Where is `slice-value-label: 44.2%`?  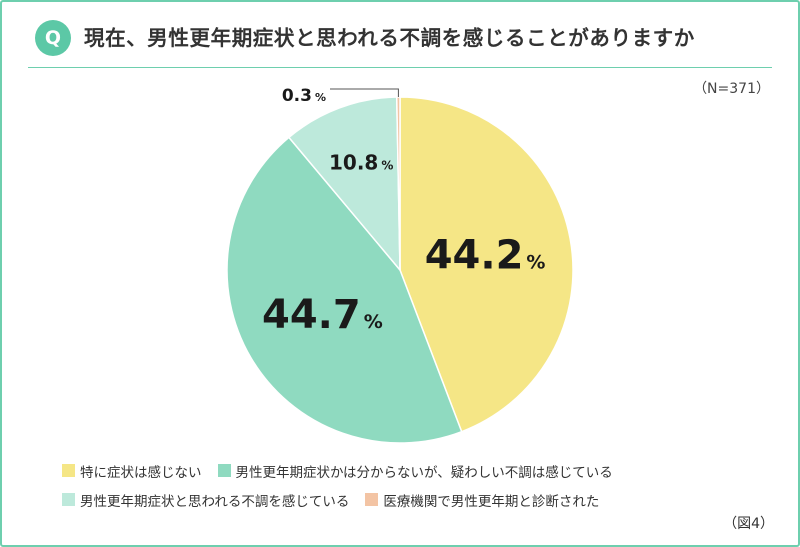
slice-value-label: 44.2% is located at coordinates (485, 256).